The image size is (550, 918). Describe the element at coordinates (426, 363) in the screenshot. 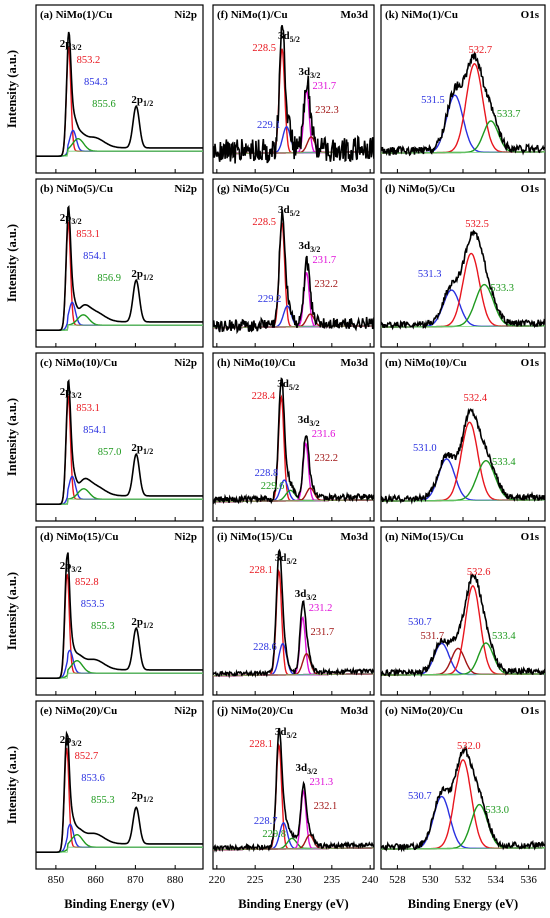

I see `panel-title: (m) NiMo(10)/Cu` at that location.